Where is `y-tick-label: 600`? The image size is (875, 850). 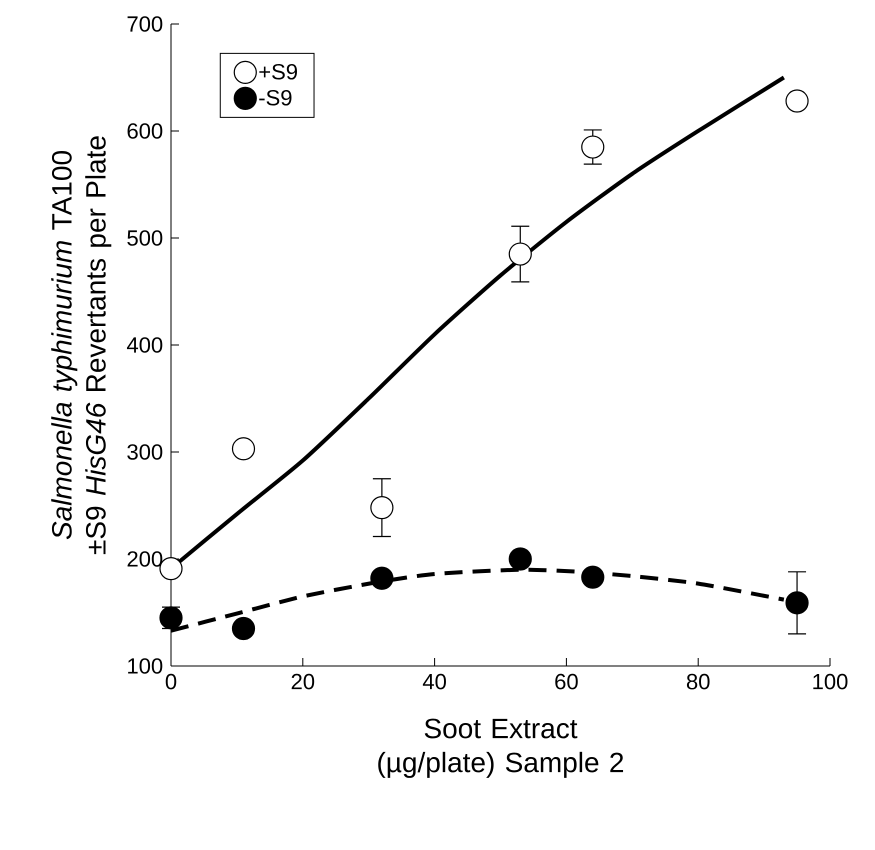 y-tick-label: 600 is located at coordinates (145, 131).